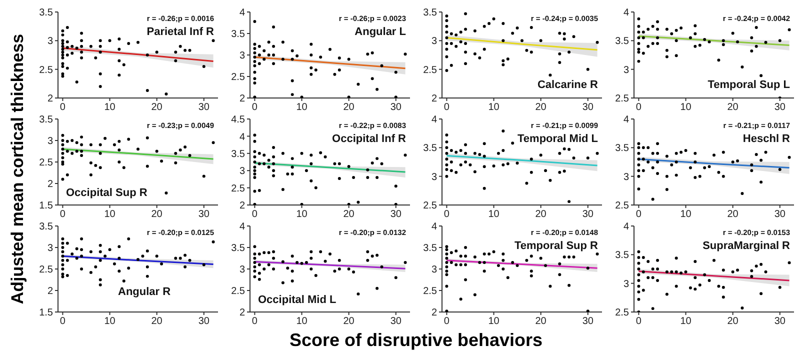 The image size is (798, 357). What do you see at coordinates (434, 313) in the screenshot?
I see `y-tick-label: 2` at bounding box center [434, 313].